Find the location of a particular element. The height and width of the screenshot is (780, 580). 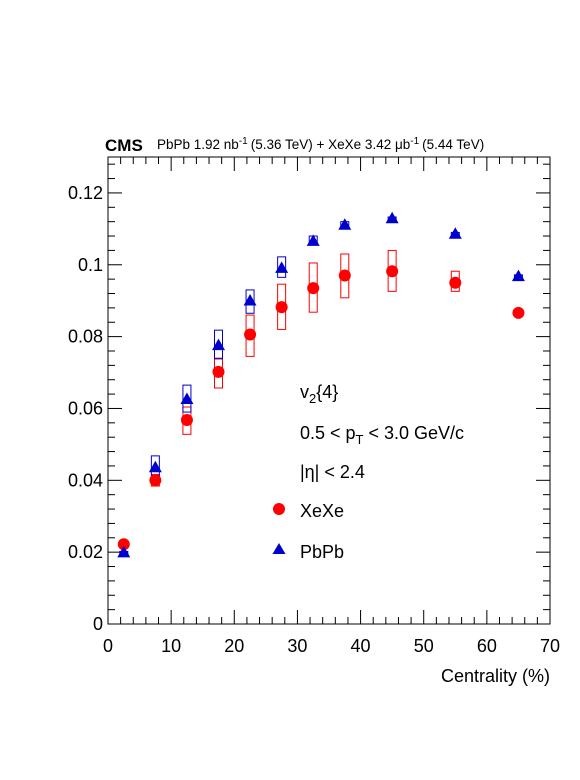

legend-observable: v2{4} is located at coordinates (319, 394).